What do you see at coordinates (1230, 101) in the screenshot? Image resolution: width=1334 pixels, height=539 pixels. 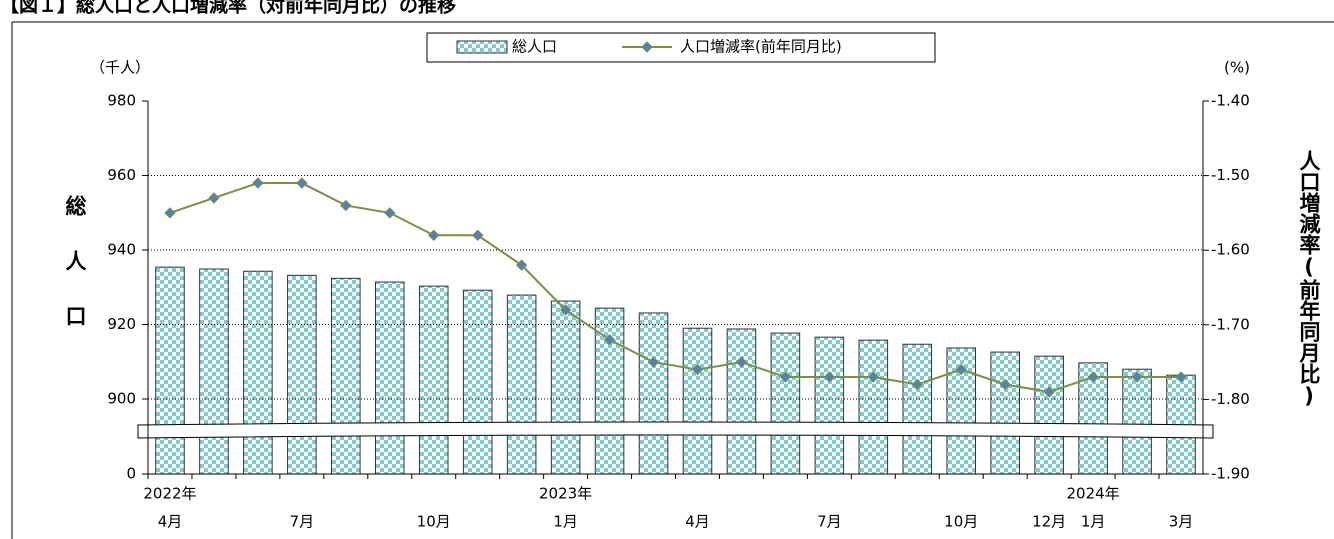 I see `y2-tick-label: -1.40` at bounding box center [1230, 101].